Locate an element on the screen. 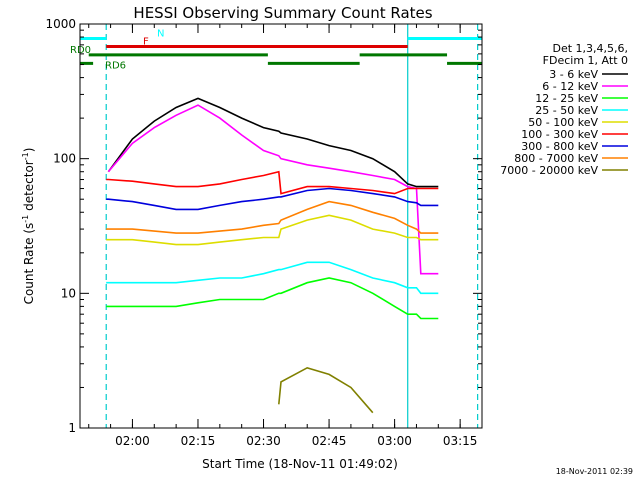  x-axis-label: Start Time (18-Nov-11 01:49:02) is located at coordinates (300, 464).